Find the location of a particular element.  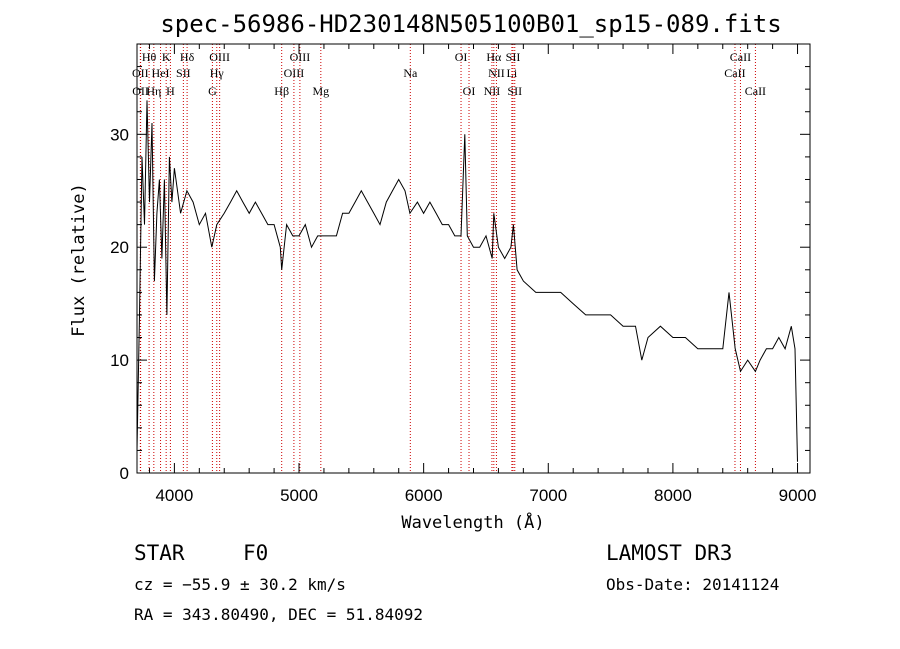

observation-date: Obs-Date: 20141124 is located at coordinates (692, 584).